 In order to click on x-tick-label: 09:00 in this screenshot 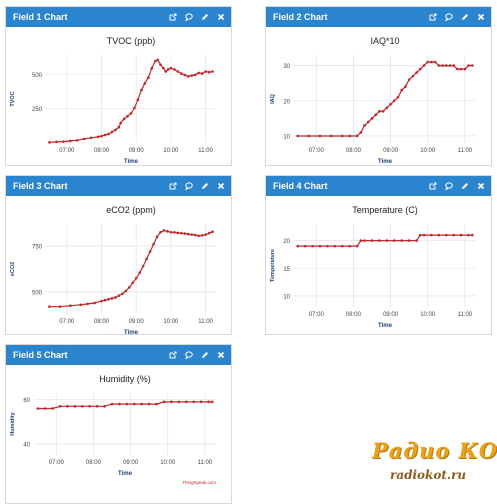, I will do `click(131, 463)`.